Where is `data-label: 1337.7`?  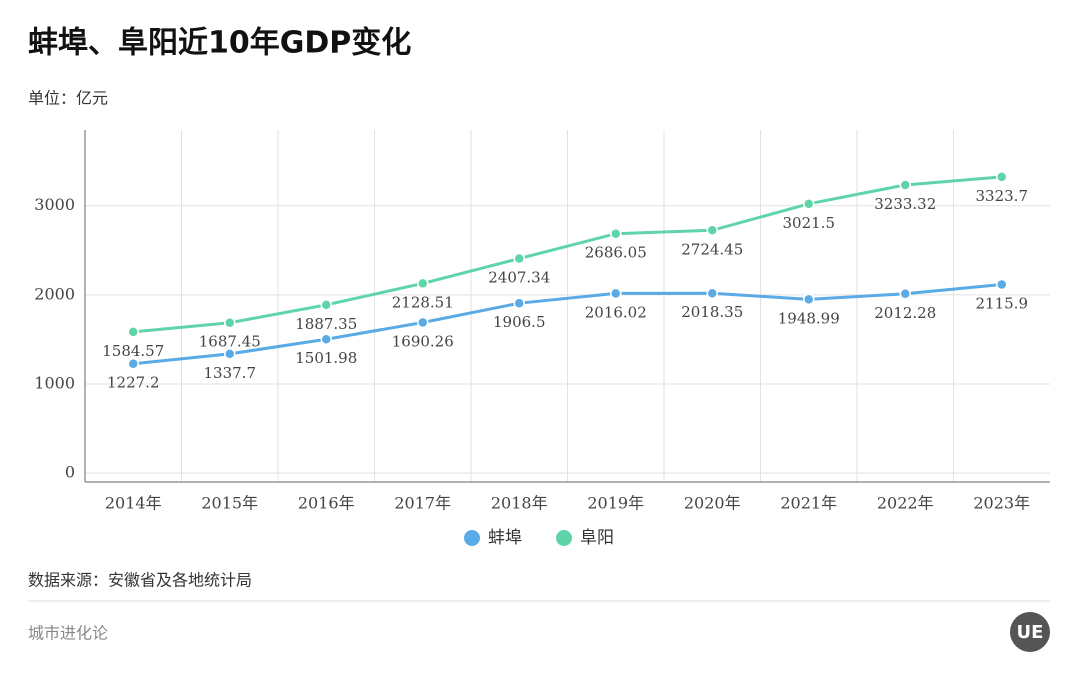
data-label: 1337.7 is located at coordinates (230, 373).